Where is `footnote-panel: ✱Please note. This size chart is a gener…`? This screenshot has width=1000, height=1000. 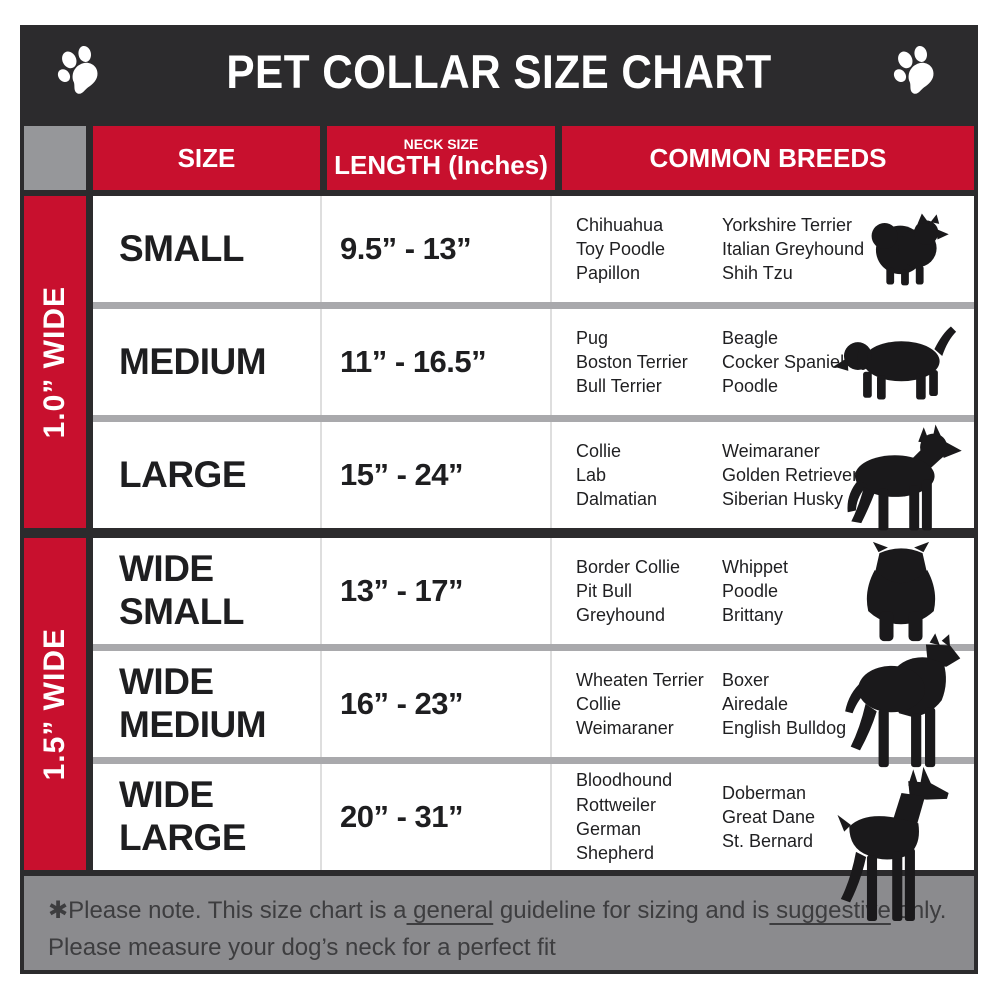
footnote-panel: ✱Please note. This size chart is a gener… is located at coordinates (499, 923).